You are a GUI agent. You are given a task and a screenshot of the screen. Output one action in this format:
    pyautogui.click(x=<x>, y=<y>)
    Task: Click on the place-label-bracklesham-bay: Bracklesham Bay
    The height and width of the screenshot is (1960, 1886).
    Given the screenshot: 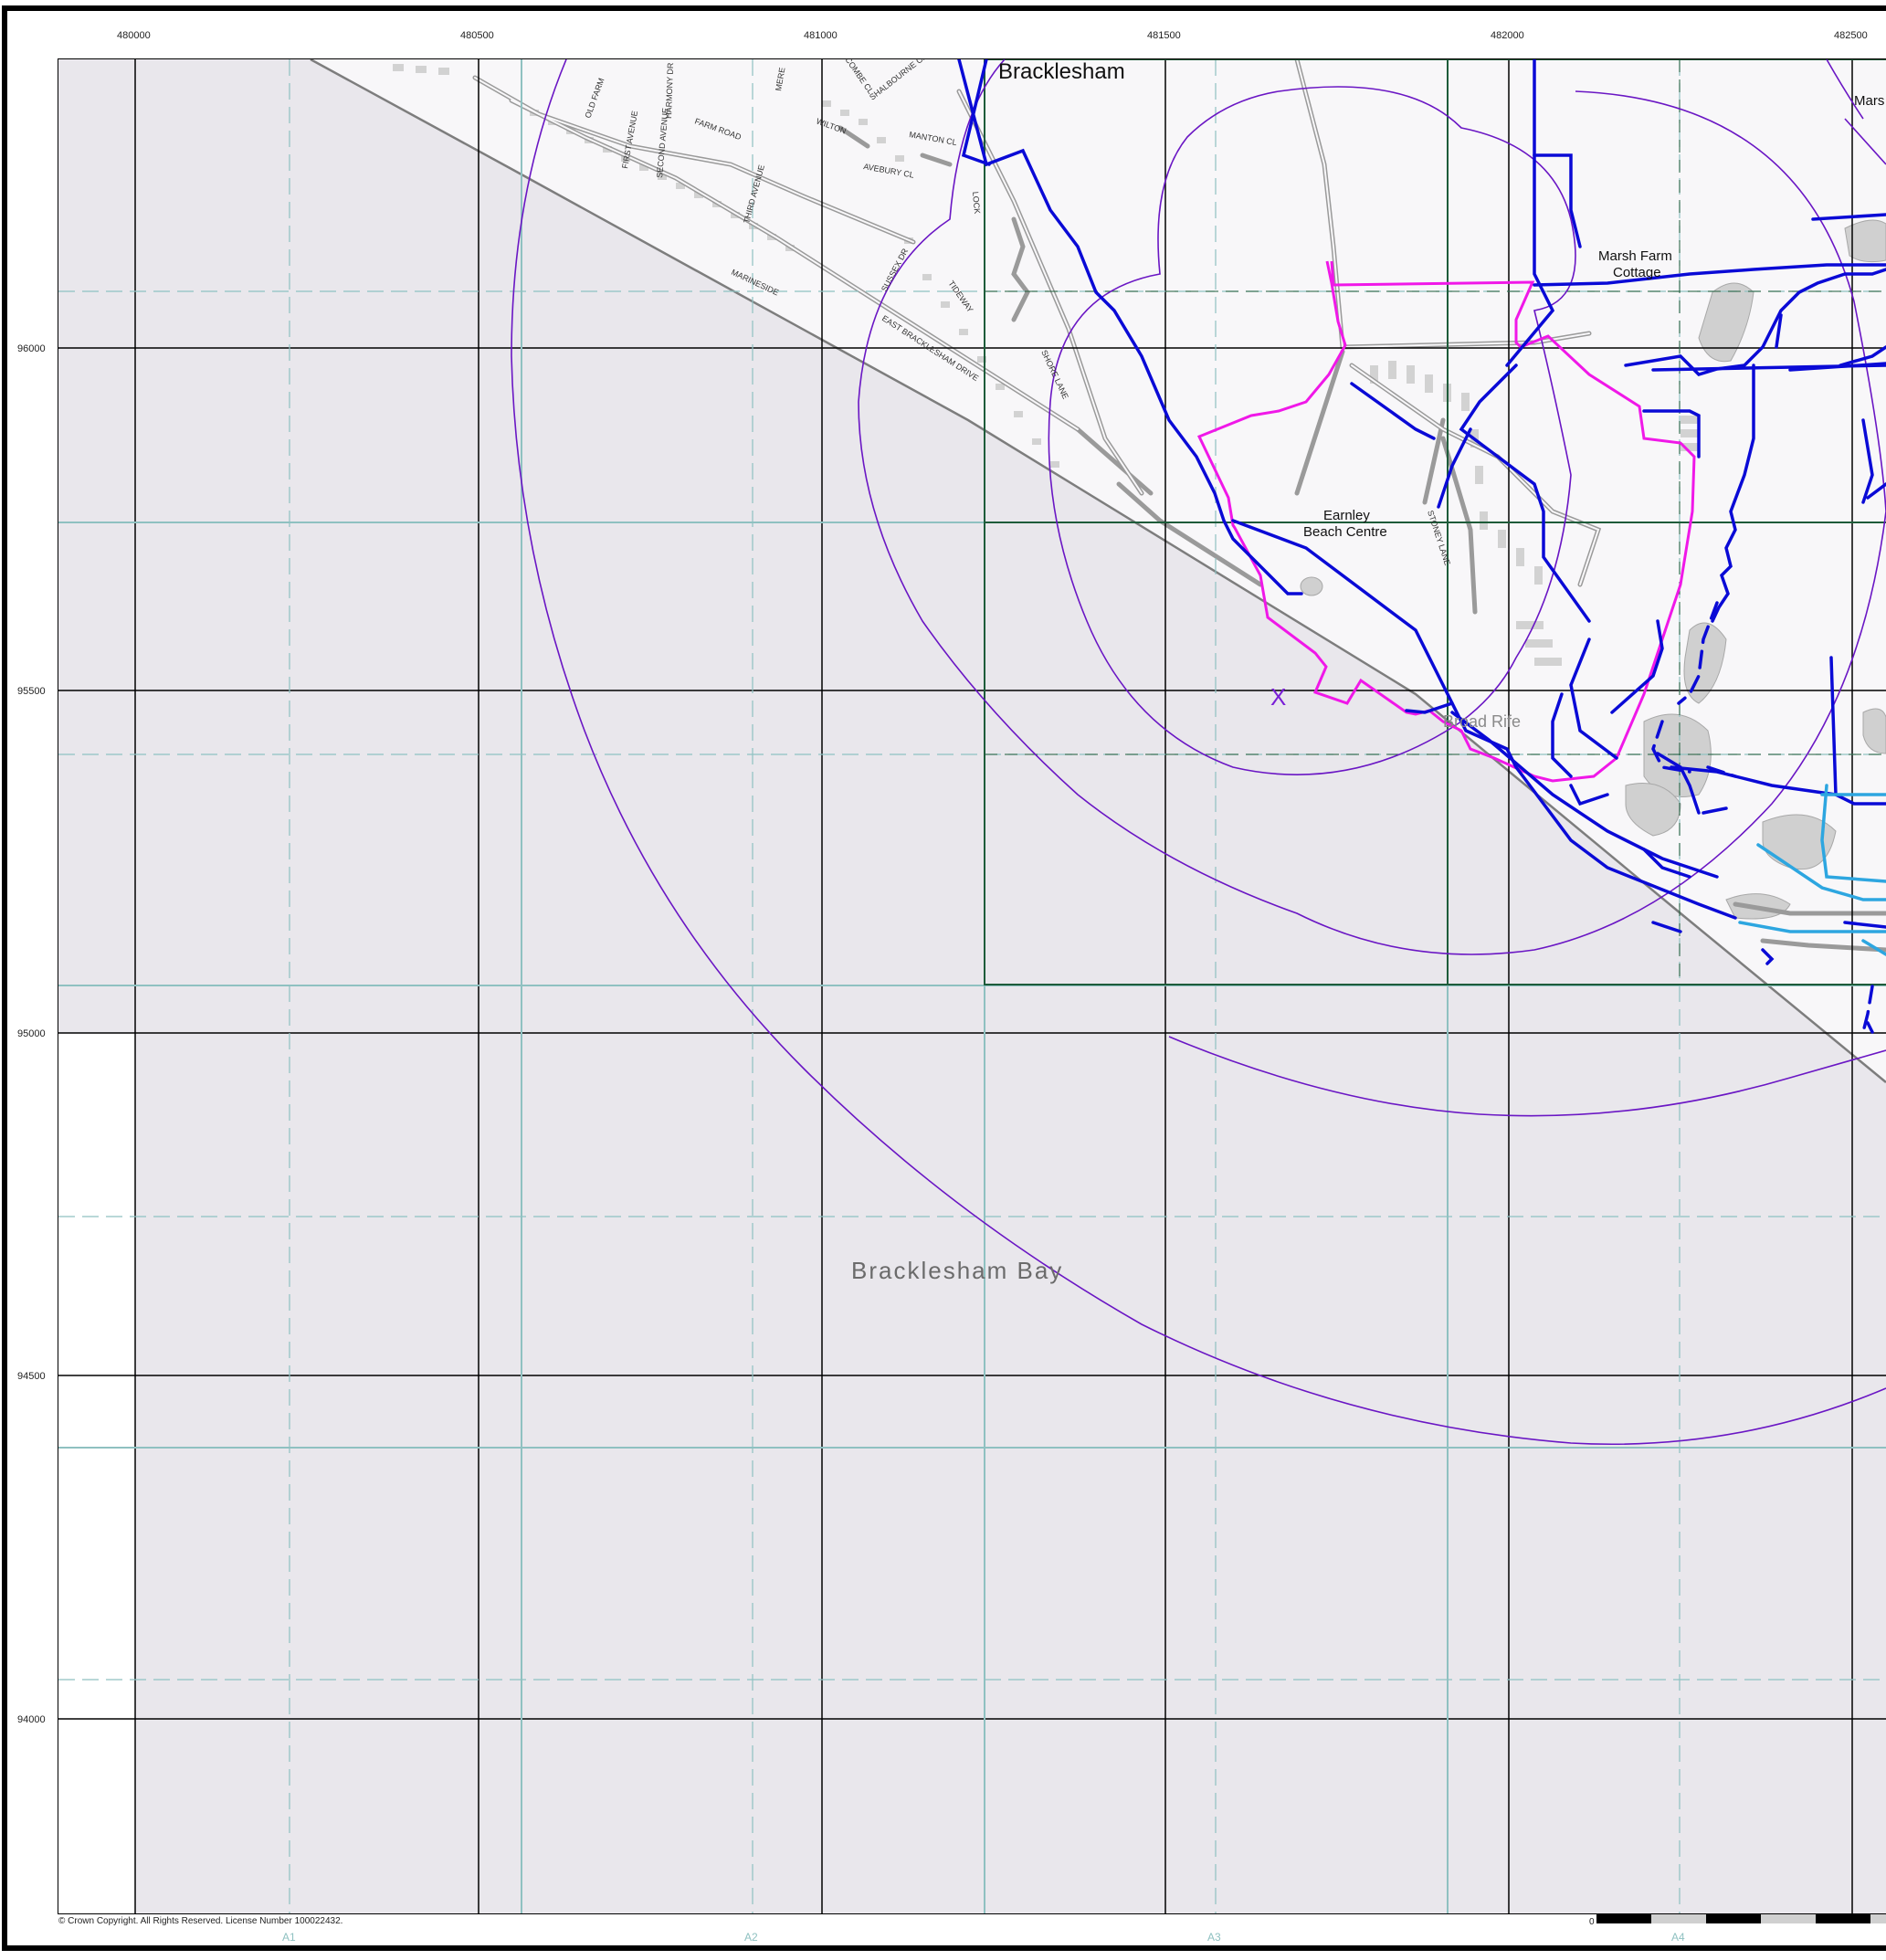 What is the action you would take?
    pyautogui.click(x=957, y=1270)
    